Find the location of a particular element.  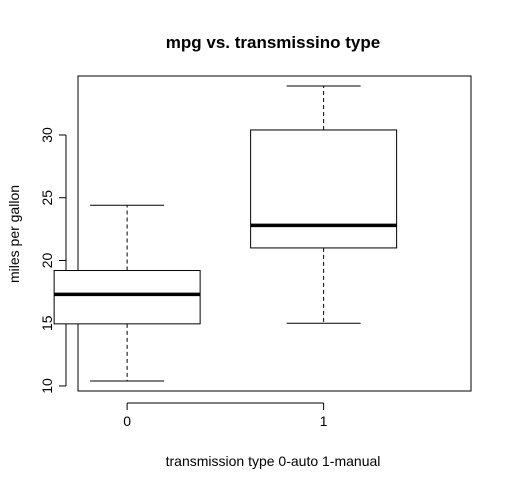

y-tick-label: 10 is located at coordinates (47, 386).